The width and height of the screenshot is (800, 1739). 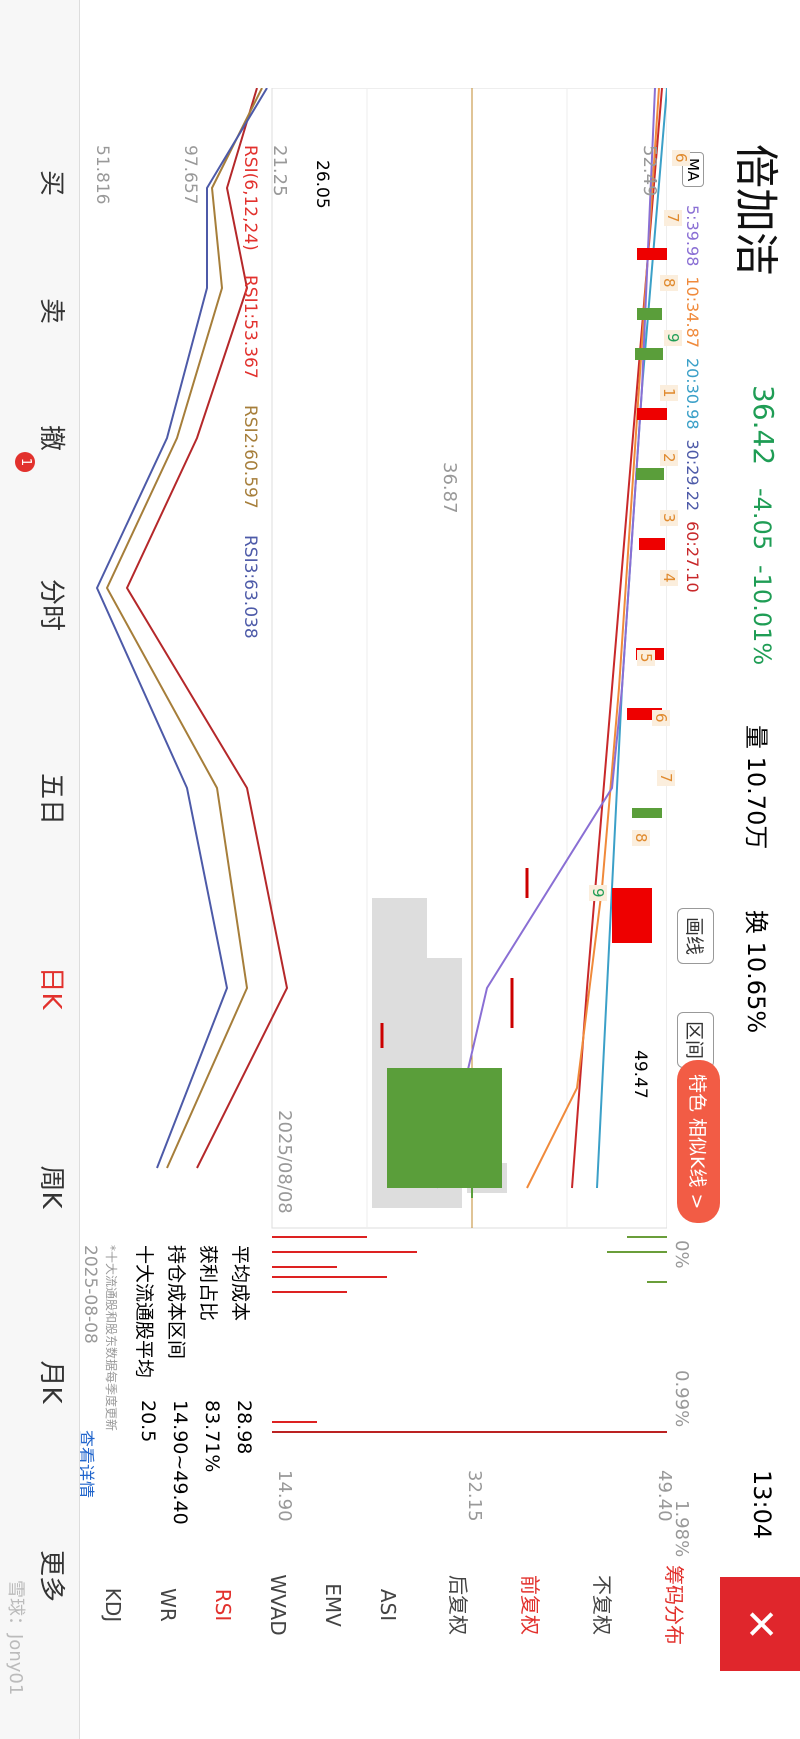 What do you see at coordinates (176, 1302) in the screenshot?
I see `chip-stat-label: 持仓成本区间` at bounding box center [176, 1302].